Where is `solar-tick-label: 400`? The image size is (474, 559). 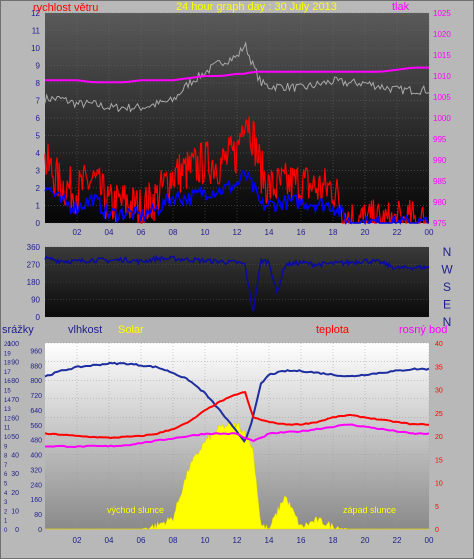
solar-tick-label: 400 is located at coordinates (36, 456).